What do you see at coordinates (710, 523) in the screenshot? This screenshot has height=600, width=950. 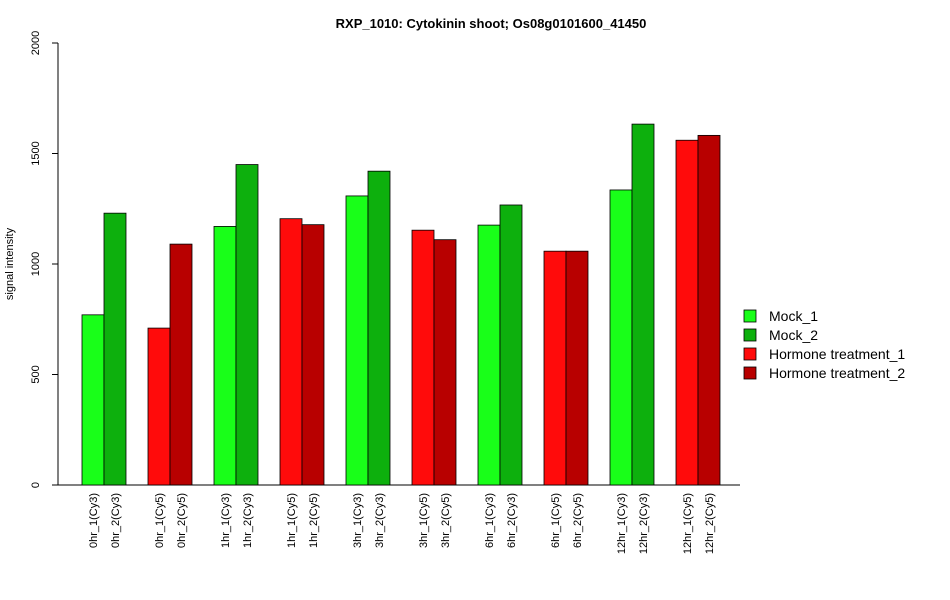 I see `x-tick-label: 12hr_2(Cy5)` at bounding box center [710, 523].